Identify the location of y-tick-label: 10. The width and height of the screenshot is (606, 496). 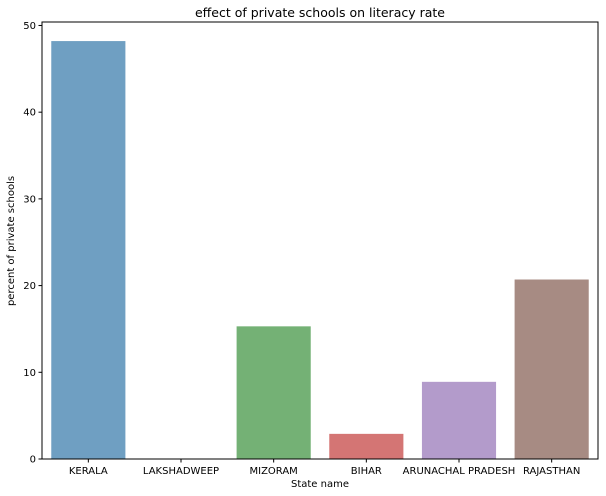
(29, 373).